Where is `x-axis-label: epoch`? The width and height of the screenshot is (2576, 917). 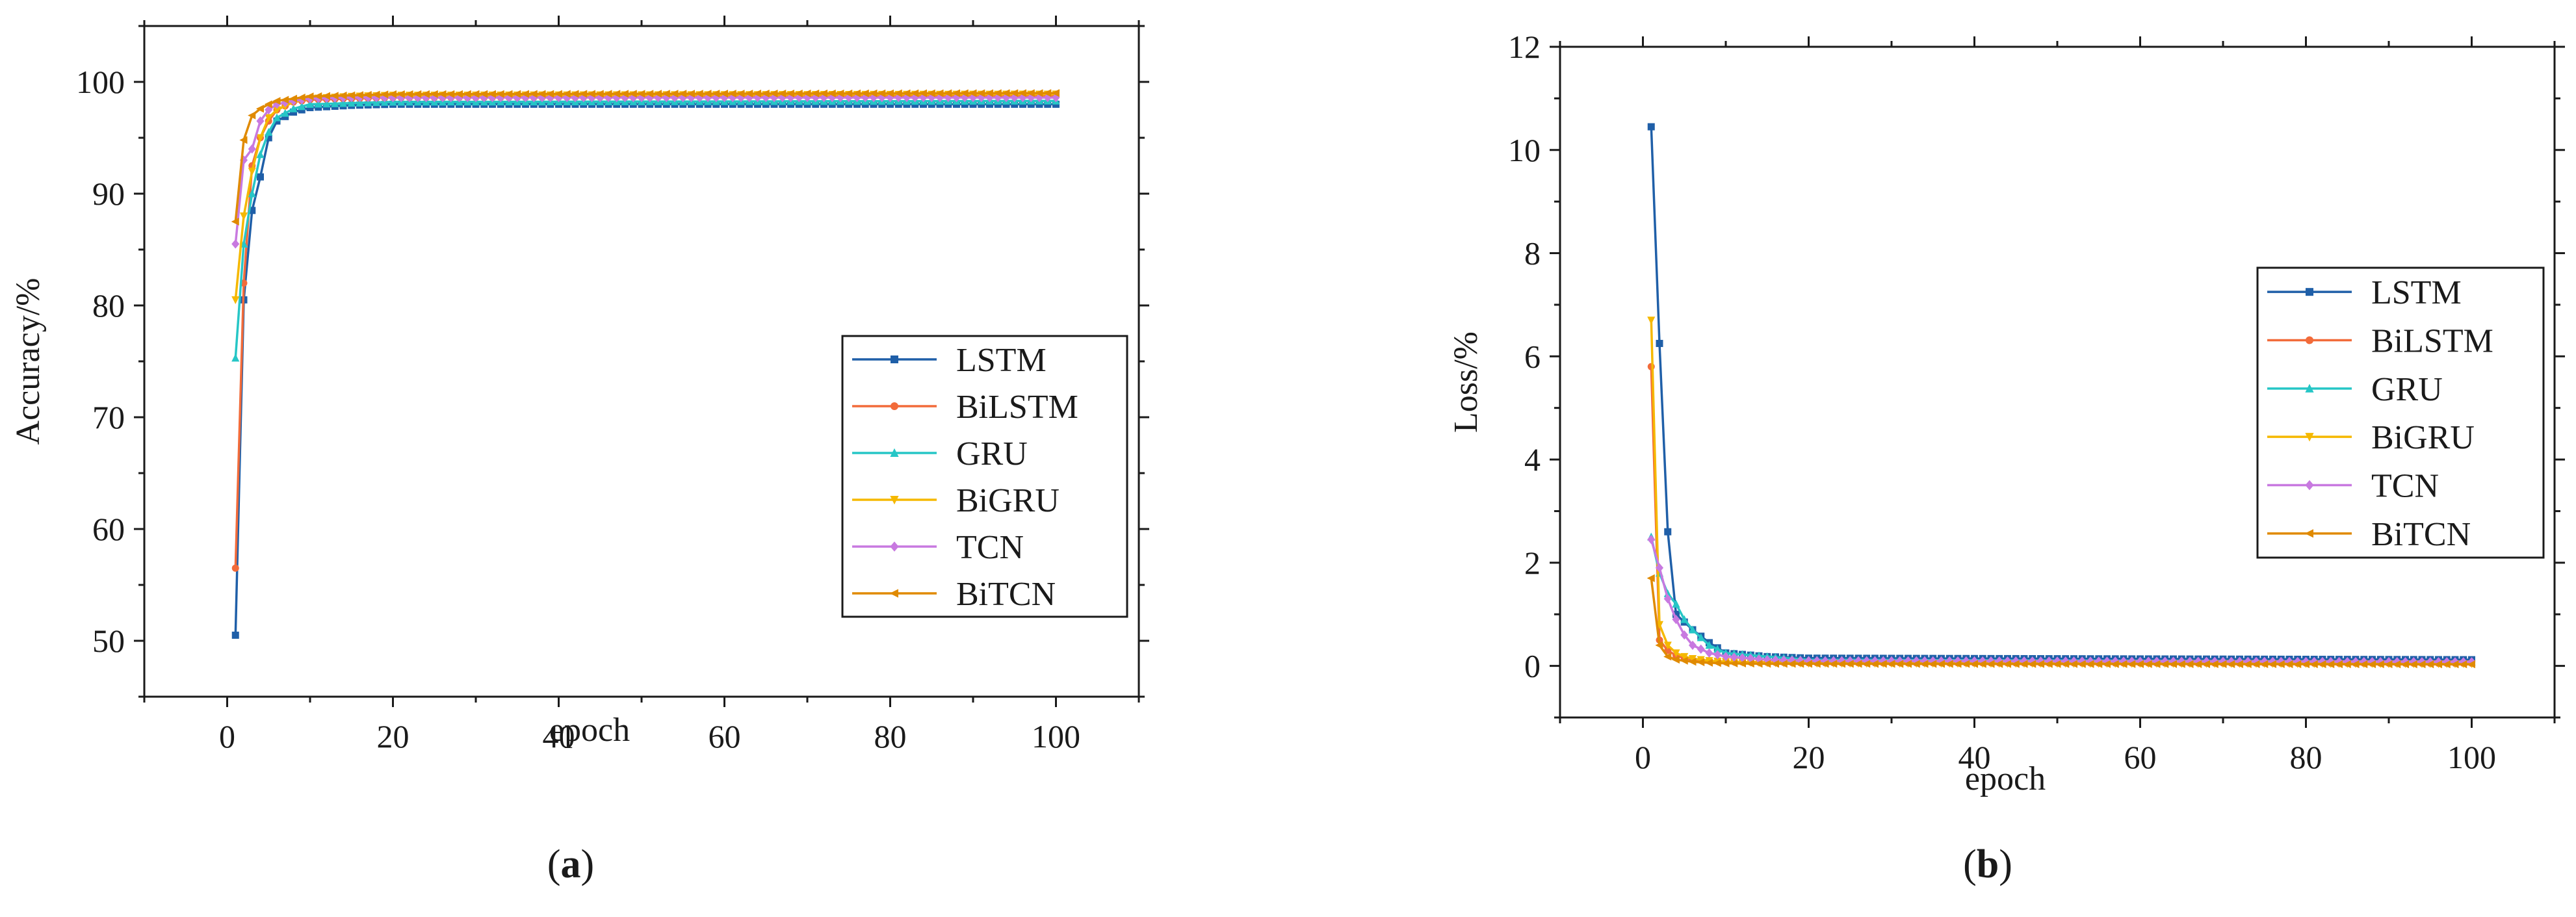 x-axis-label: epoch is located at coordinates (589, 730).